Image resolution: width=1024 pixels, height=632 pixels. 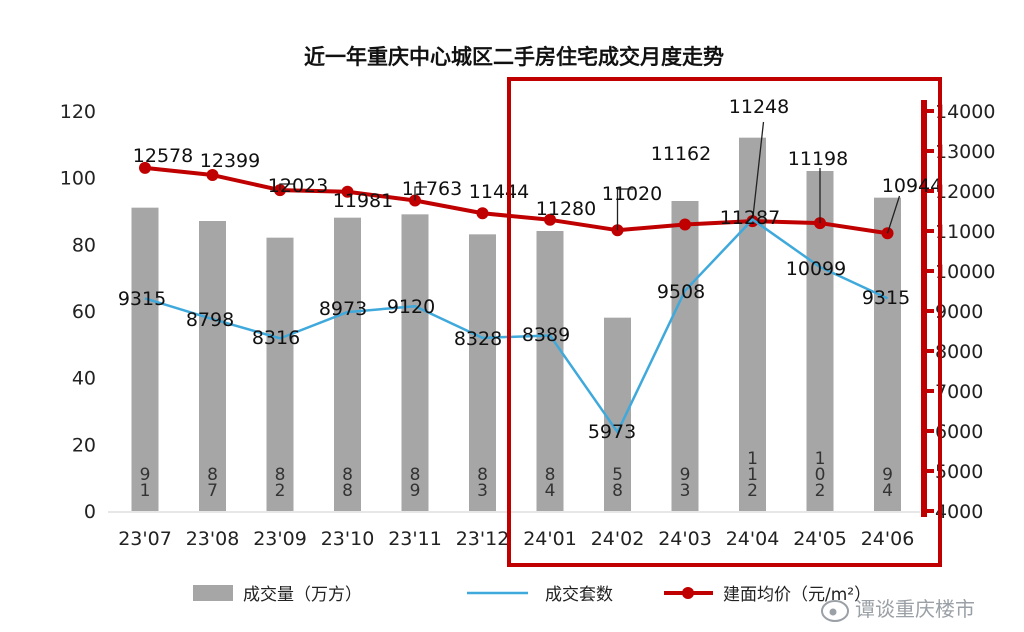 I want to click on x-tick-label: 24'03, so click(x=685, y=539).